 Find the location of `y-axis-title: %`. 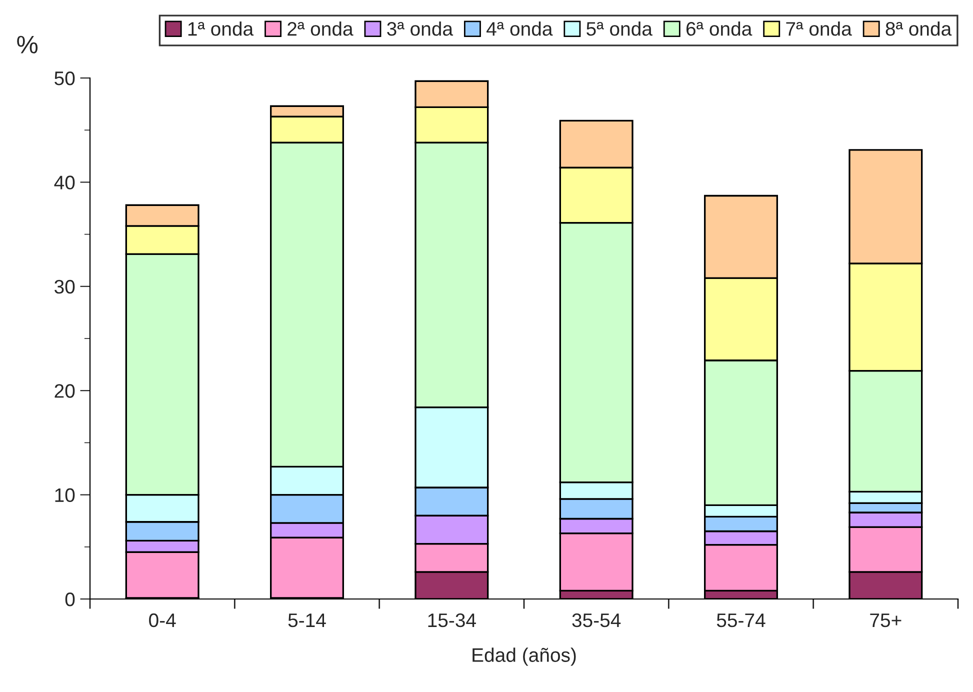

y-axis-title: % is located at coordinates (27, 45).